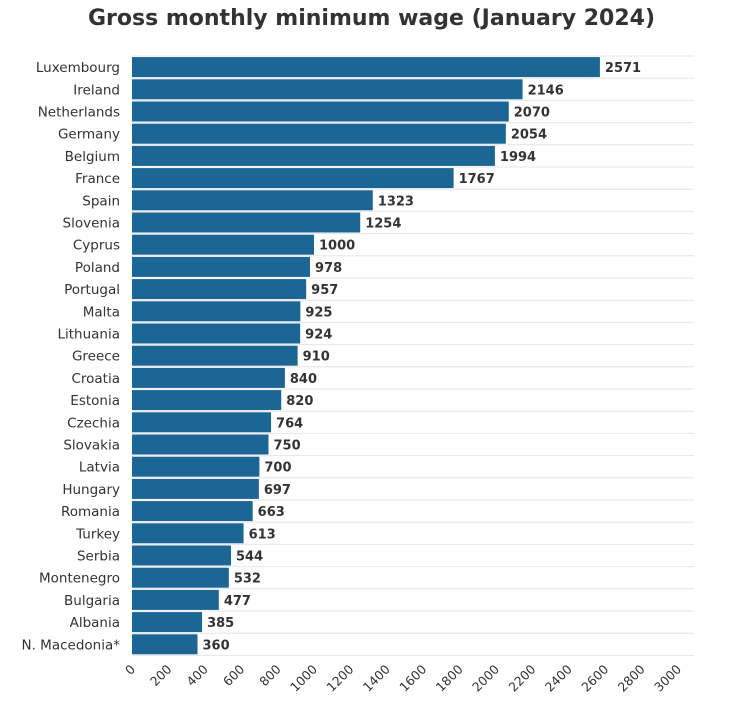  I want to click on category-label: Portugal, so click(92, 290).